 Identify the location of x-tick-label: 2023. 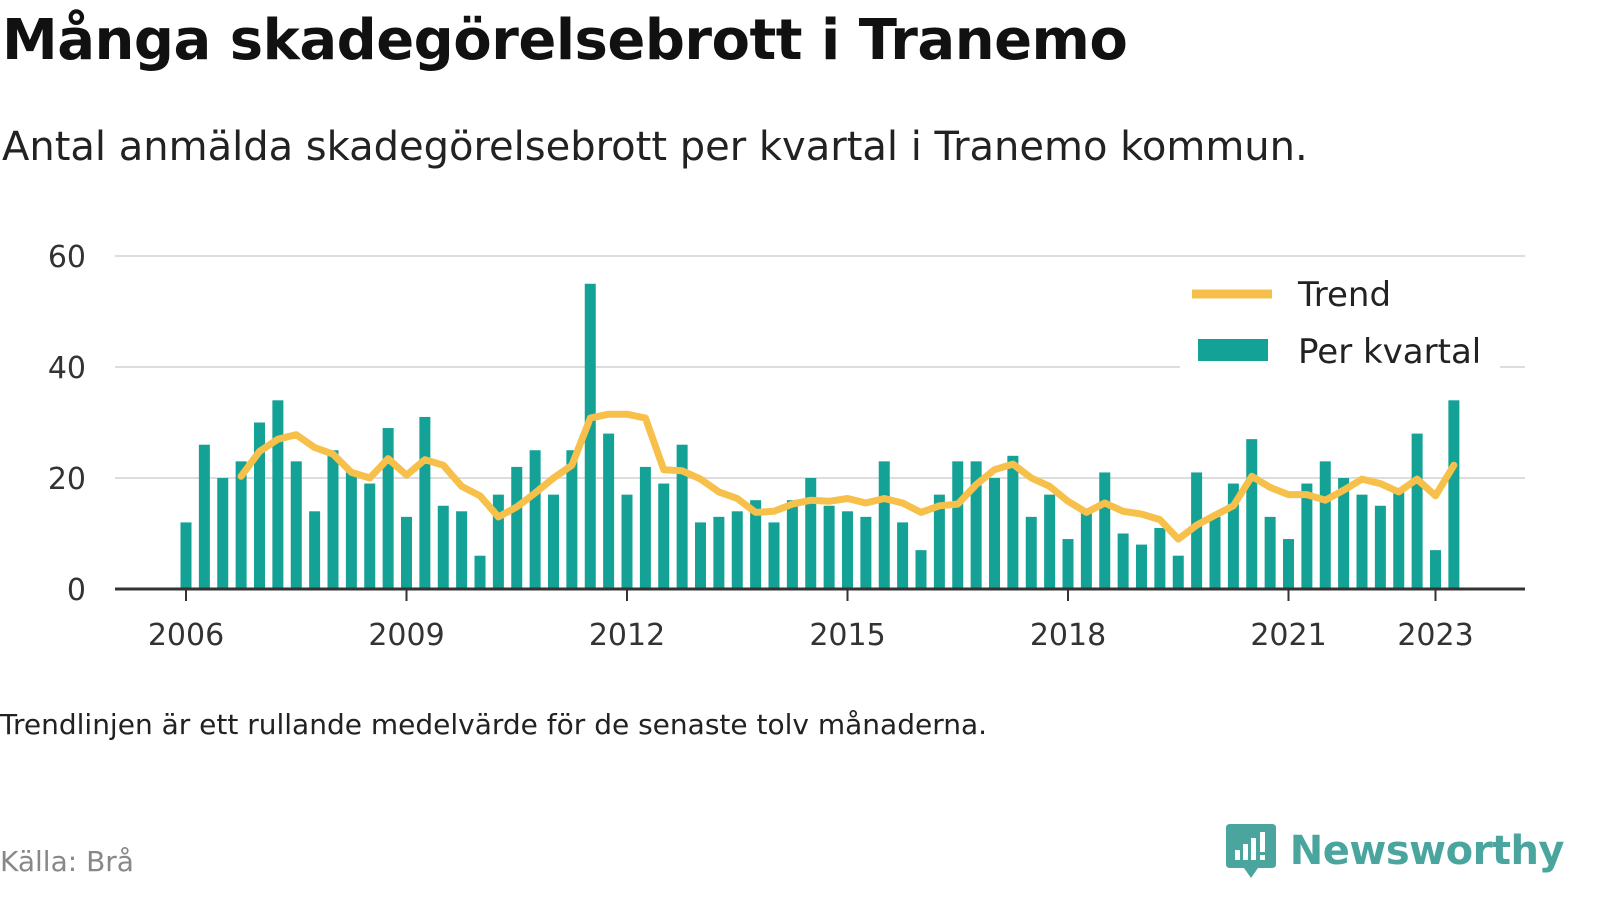
(1435, 635).